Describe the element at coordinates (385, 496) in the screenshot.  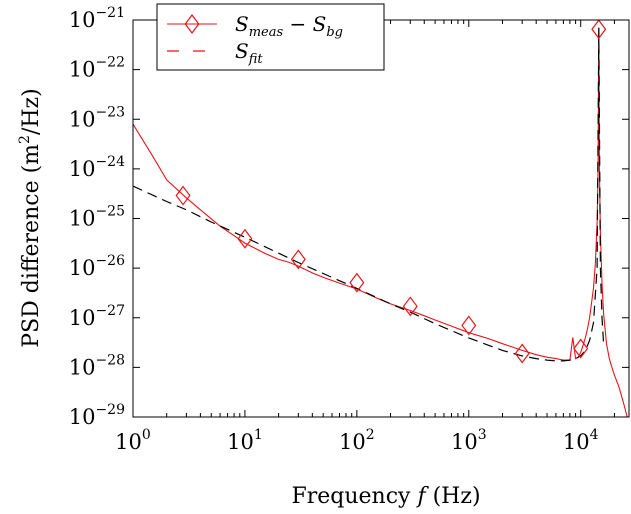
I see `x-axis-label: Frequency f (Hz)` at that location.